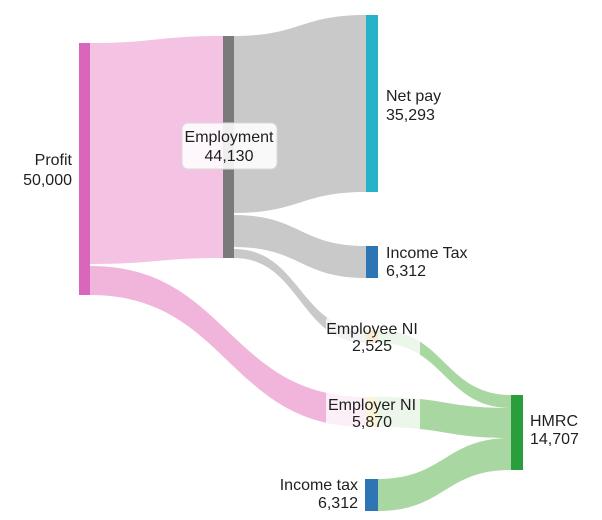  Describe the element at coordinates (372, 405) in the screenshot. I see `label-employer-ni-name: Employer NI` at that location.